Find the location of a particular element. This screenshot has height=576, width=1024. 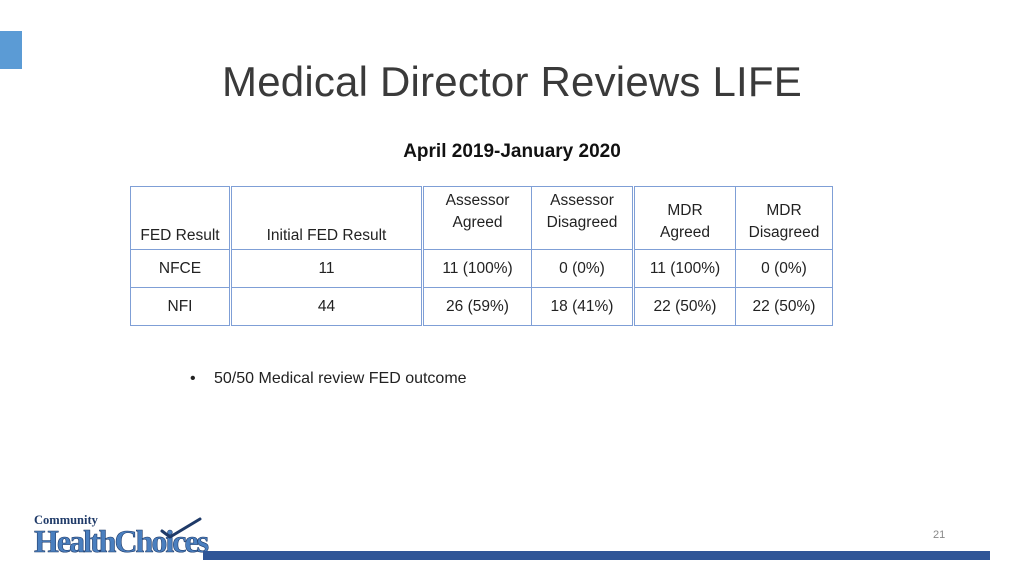

footer-bar is located at coordinates (596, 555).